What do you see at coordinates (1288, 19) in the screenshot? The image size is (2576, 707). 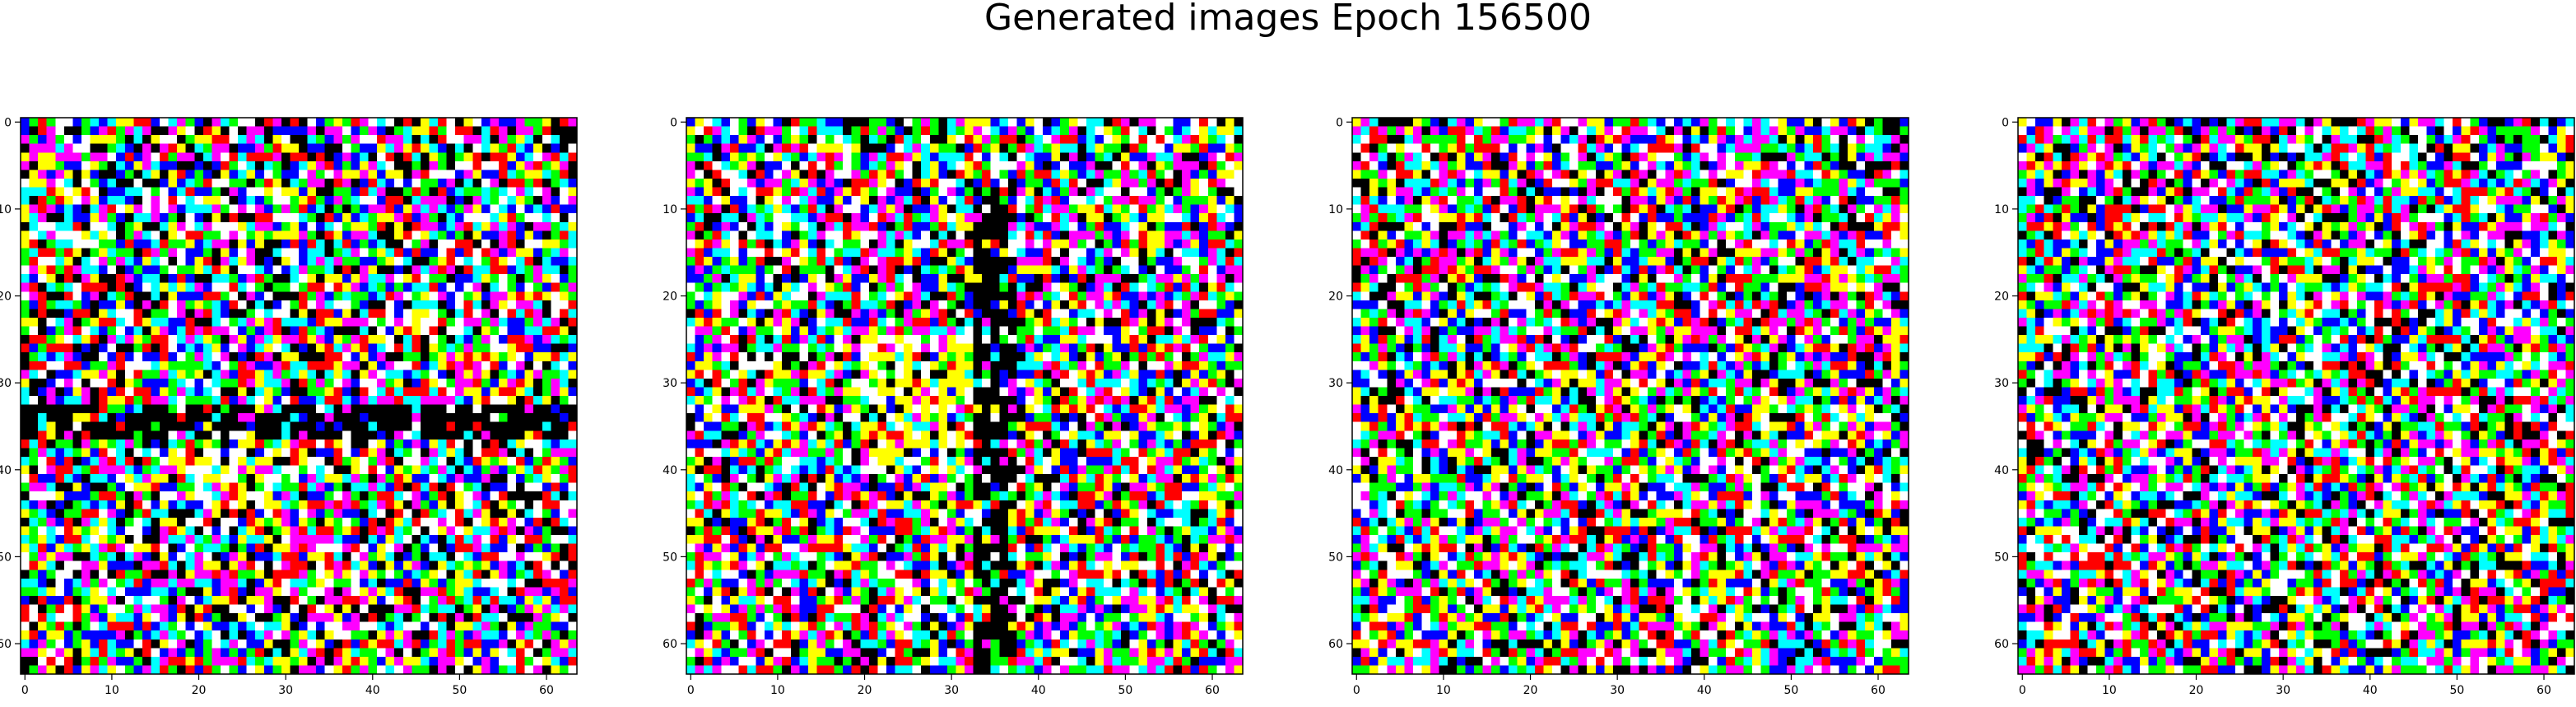 I see `figure-title: Generated images Epoch 156500` at bounding box center [1288, 19].